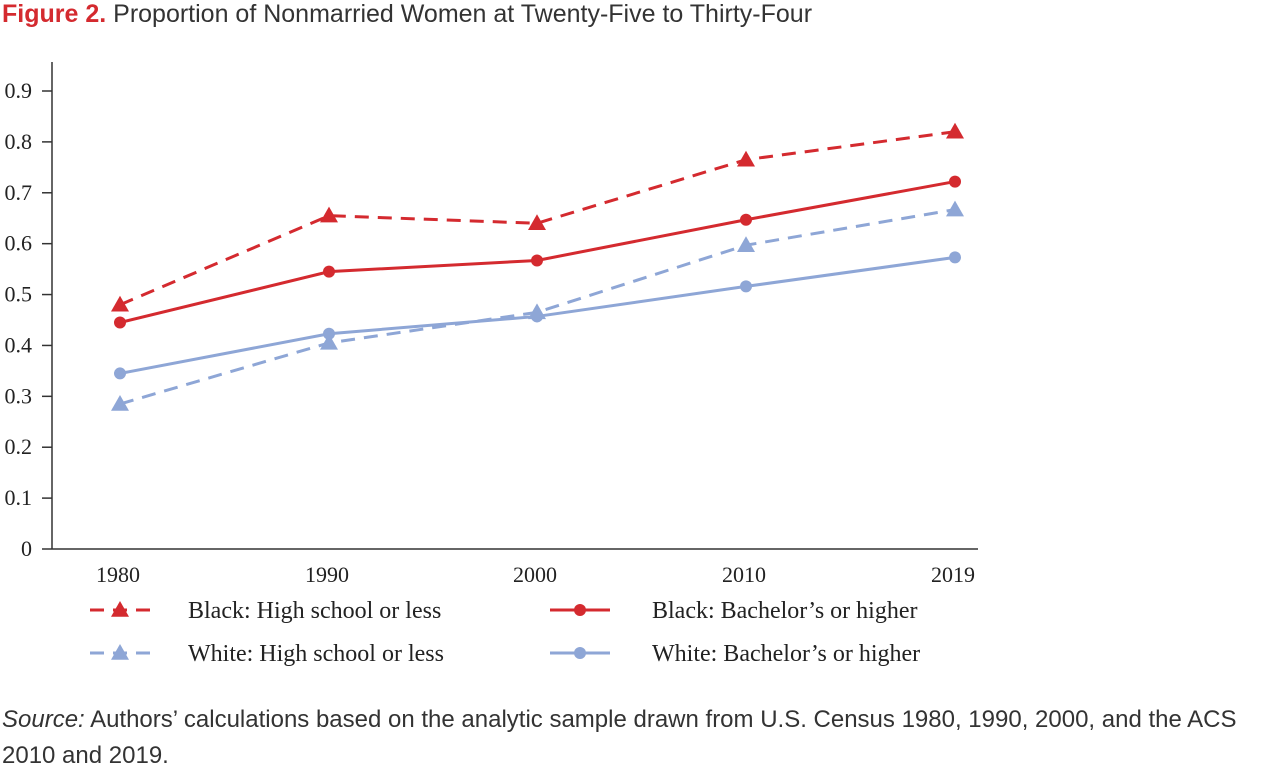 The width and height of the screenshot is (1280, 774). I want to click on y-tick-label: 0.9, so click(19, 90).